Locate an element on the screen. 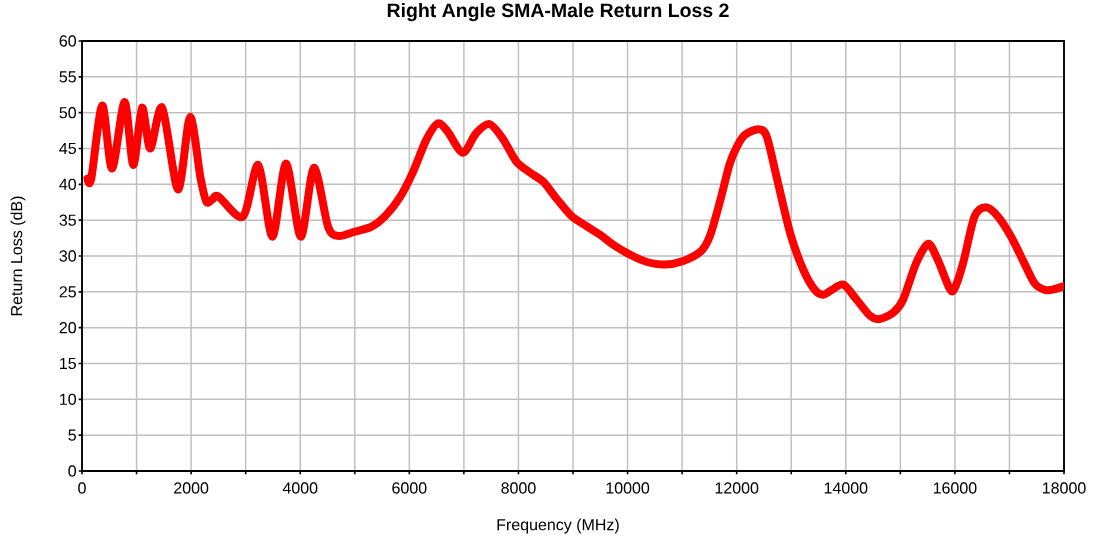 This screenshot has width=1096, height=539. x-tick-label: 14000 is located at coordinates (846, 488).